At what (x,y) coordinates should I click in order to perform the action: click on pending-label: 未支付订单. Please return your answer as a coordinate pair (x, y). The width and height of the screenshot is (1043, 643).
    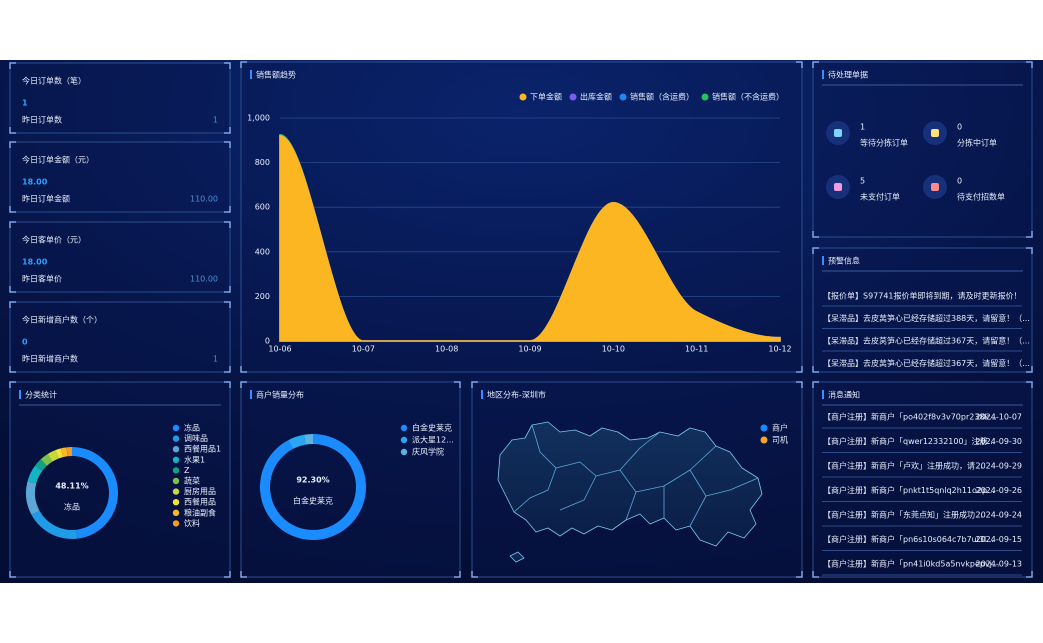
    Looking at the image, I should click on (880, 197).